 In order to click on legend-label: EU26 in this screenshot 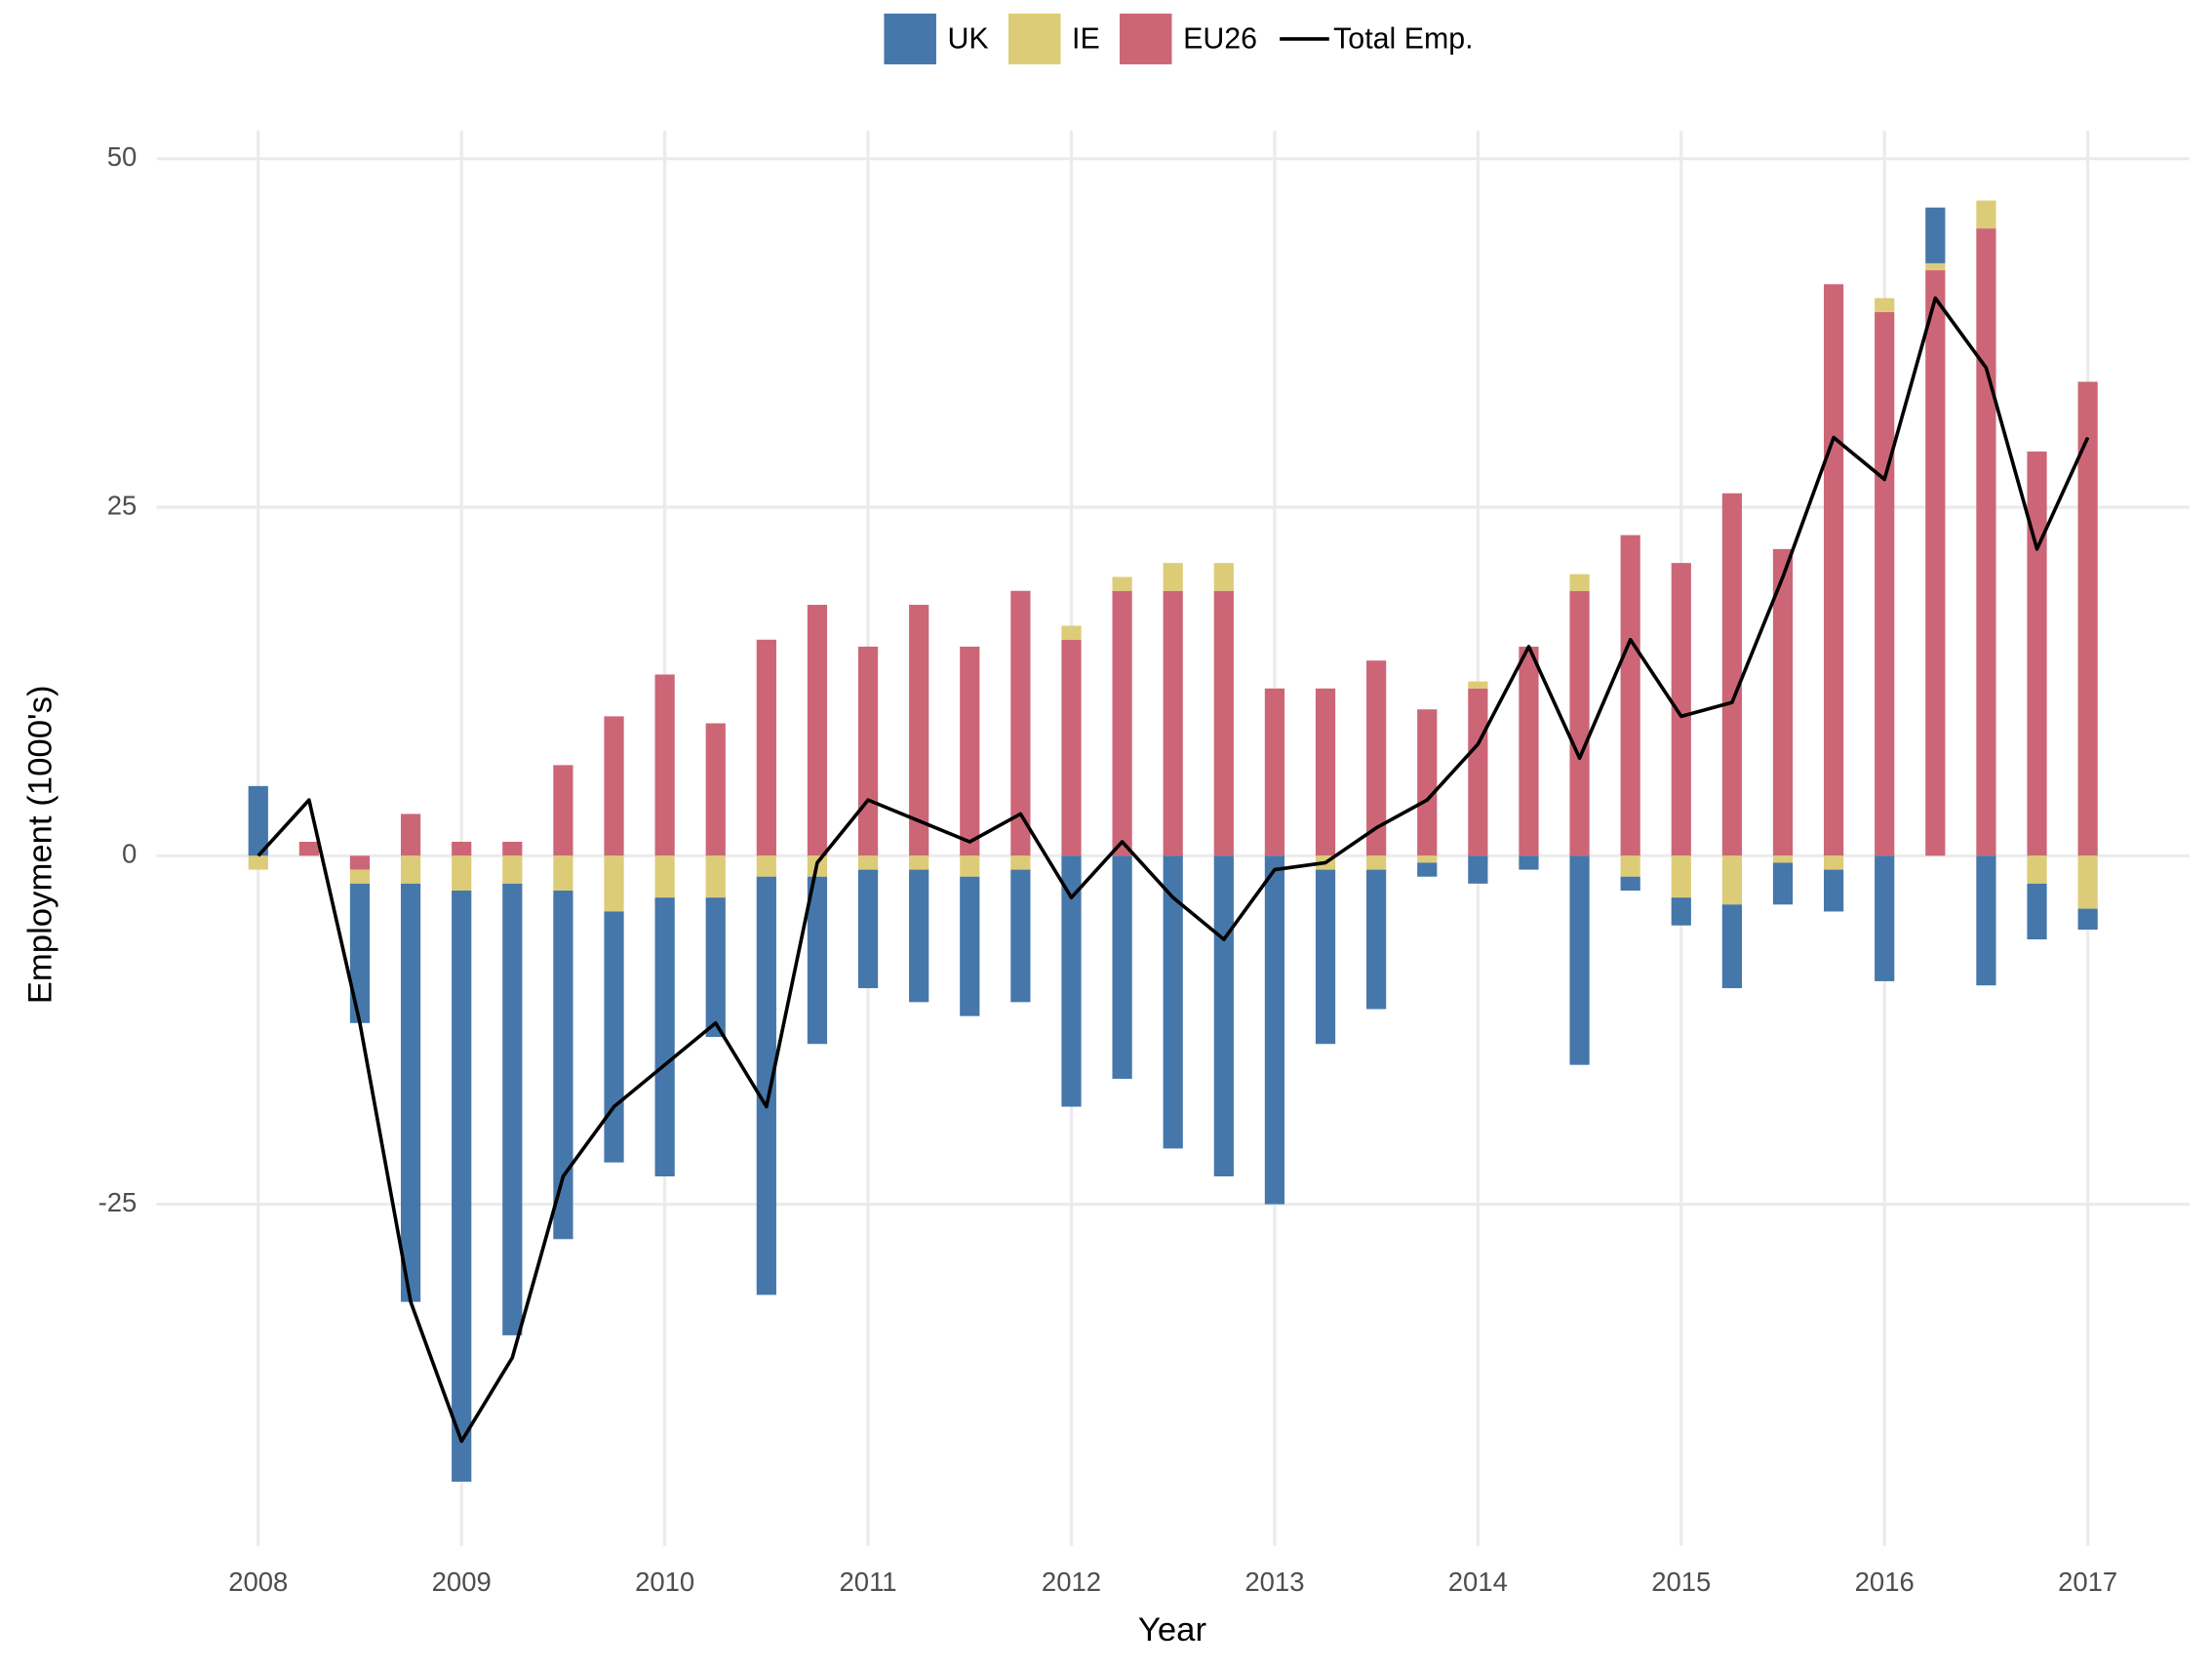, I will do `click(1220, 38)`.